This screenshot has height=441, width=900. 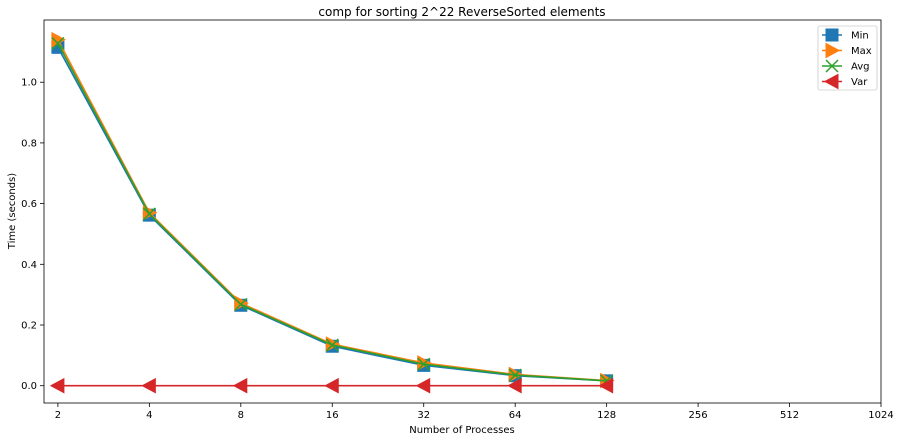 What do you see at coordinates (474, 412) in the screenshot?
I see `x-axis: 2 4 8 16 32 64 128 256 512 1024` at bounding box center [474, 412].